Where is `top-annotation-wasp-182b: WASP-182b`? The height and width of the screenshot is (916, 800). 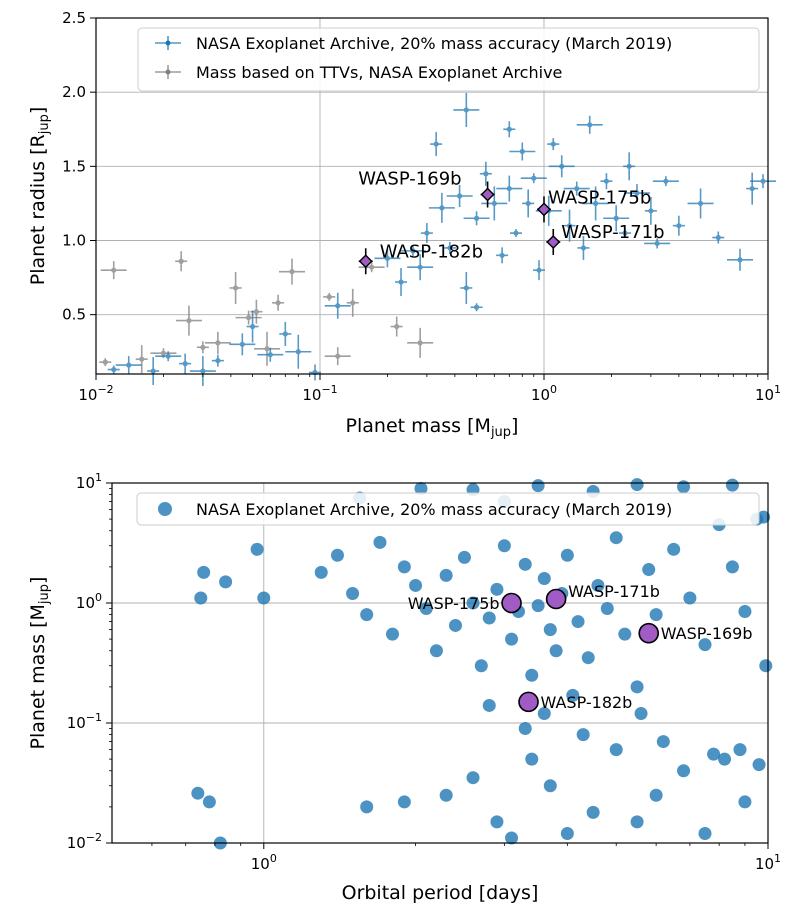 top-annotation-wasp-182b: WASP-182b is located at coordinates (431, 251).